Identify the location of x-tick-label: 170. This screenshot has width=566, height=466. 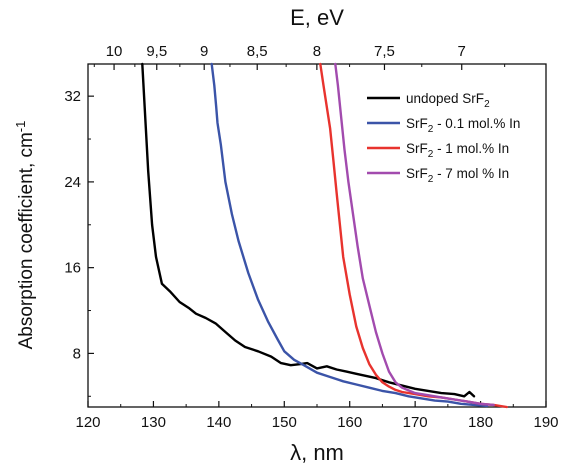
(415, 422).